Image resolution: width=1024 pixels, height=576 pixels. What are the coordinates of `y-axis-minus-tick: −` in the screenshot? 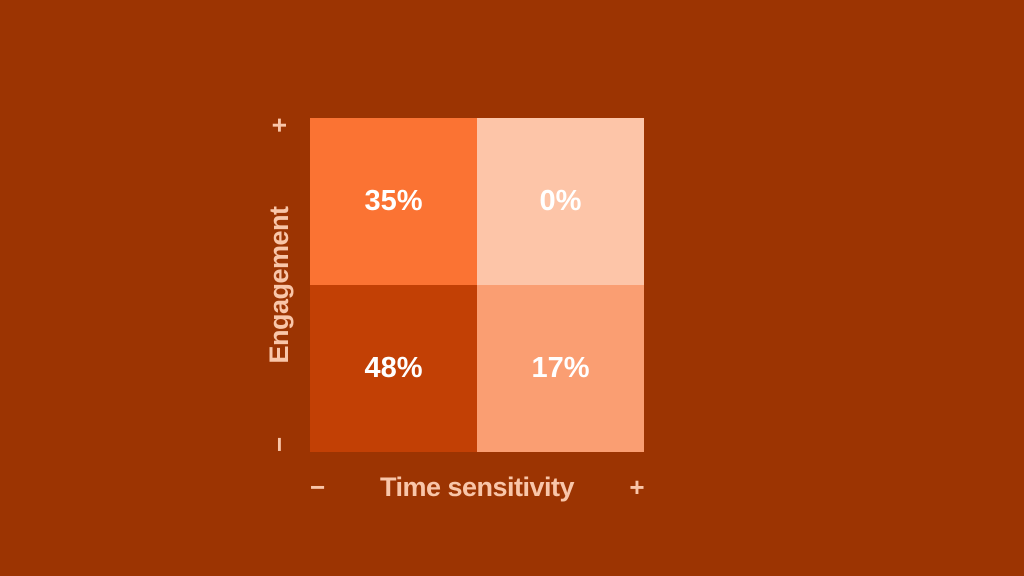 It's located at (278, 444).